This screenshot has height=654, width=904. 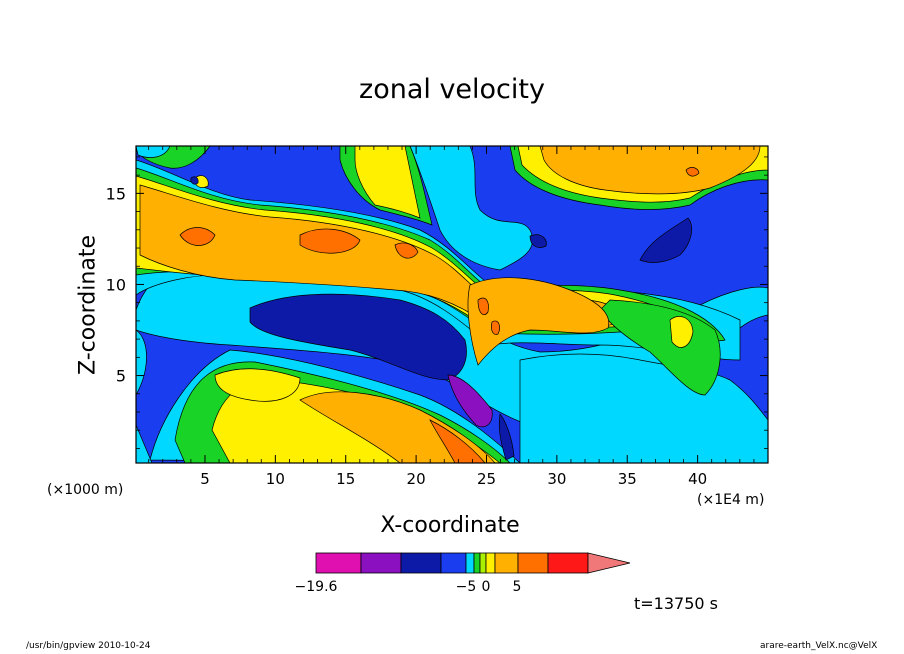 What do you see at coordinates (676, 603) in the screenshot?
I see `time-label: t=13750 s` at bounding box center [676, 603].